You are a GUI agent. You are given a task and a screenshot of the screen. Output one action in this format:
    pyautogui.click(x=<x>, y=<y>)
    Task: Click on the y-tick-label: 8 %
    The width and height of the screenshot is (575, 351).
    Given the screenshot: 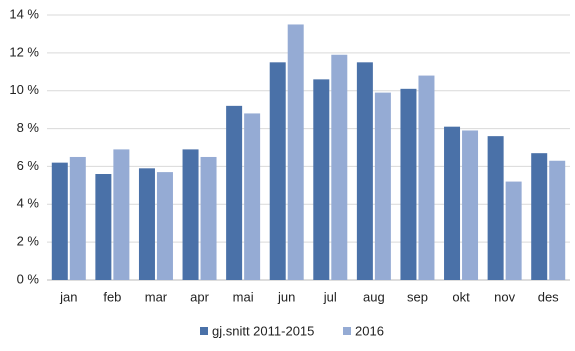 What is the action you would take?
    pyautogui.click(x=28, y=127)
    